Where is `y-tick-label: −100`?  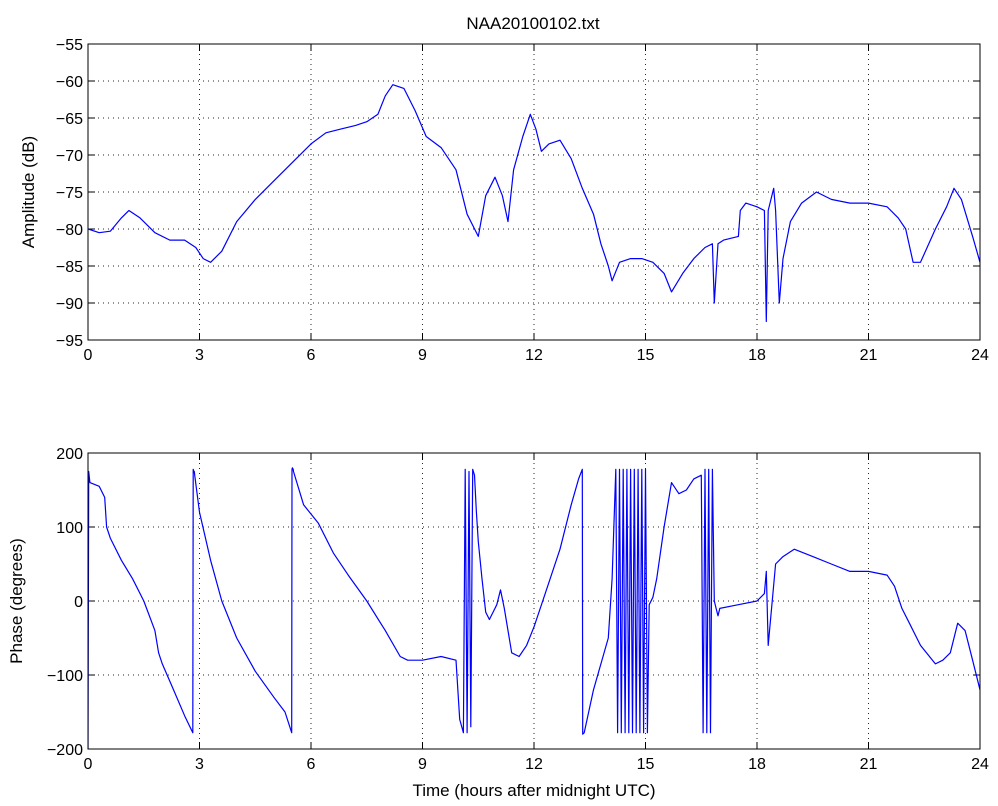
y-tick-label: −100 is located at coordinates (65, 676).